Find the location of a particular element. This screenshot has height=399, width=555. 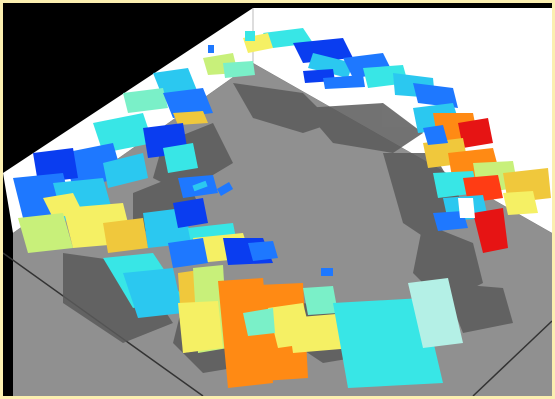

ring-blocks-back is located at coordinates (330, 68).